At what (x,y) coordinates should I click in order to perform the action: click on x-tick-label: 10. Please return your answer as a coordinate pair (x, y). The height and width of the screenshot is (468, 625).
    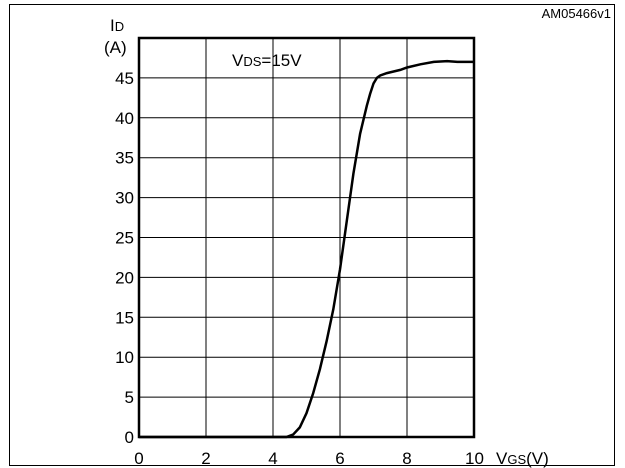
    Looking at the image, I should click on (474, 458).